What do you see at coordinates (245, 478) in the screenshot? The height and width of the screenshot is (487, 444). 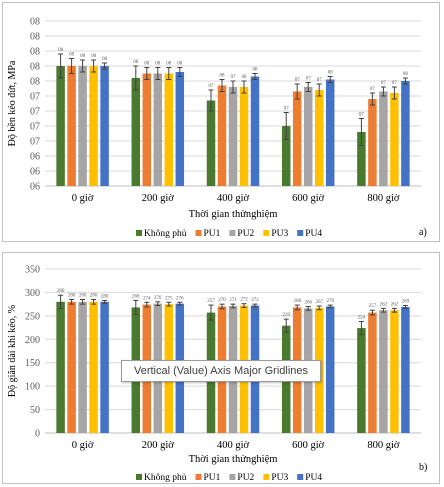 I see `chart-b-legend-entry: PU2` at bounding box center [245, 478].